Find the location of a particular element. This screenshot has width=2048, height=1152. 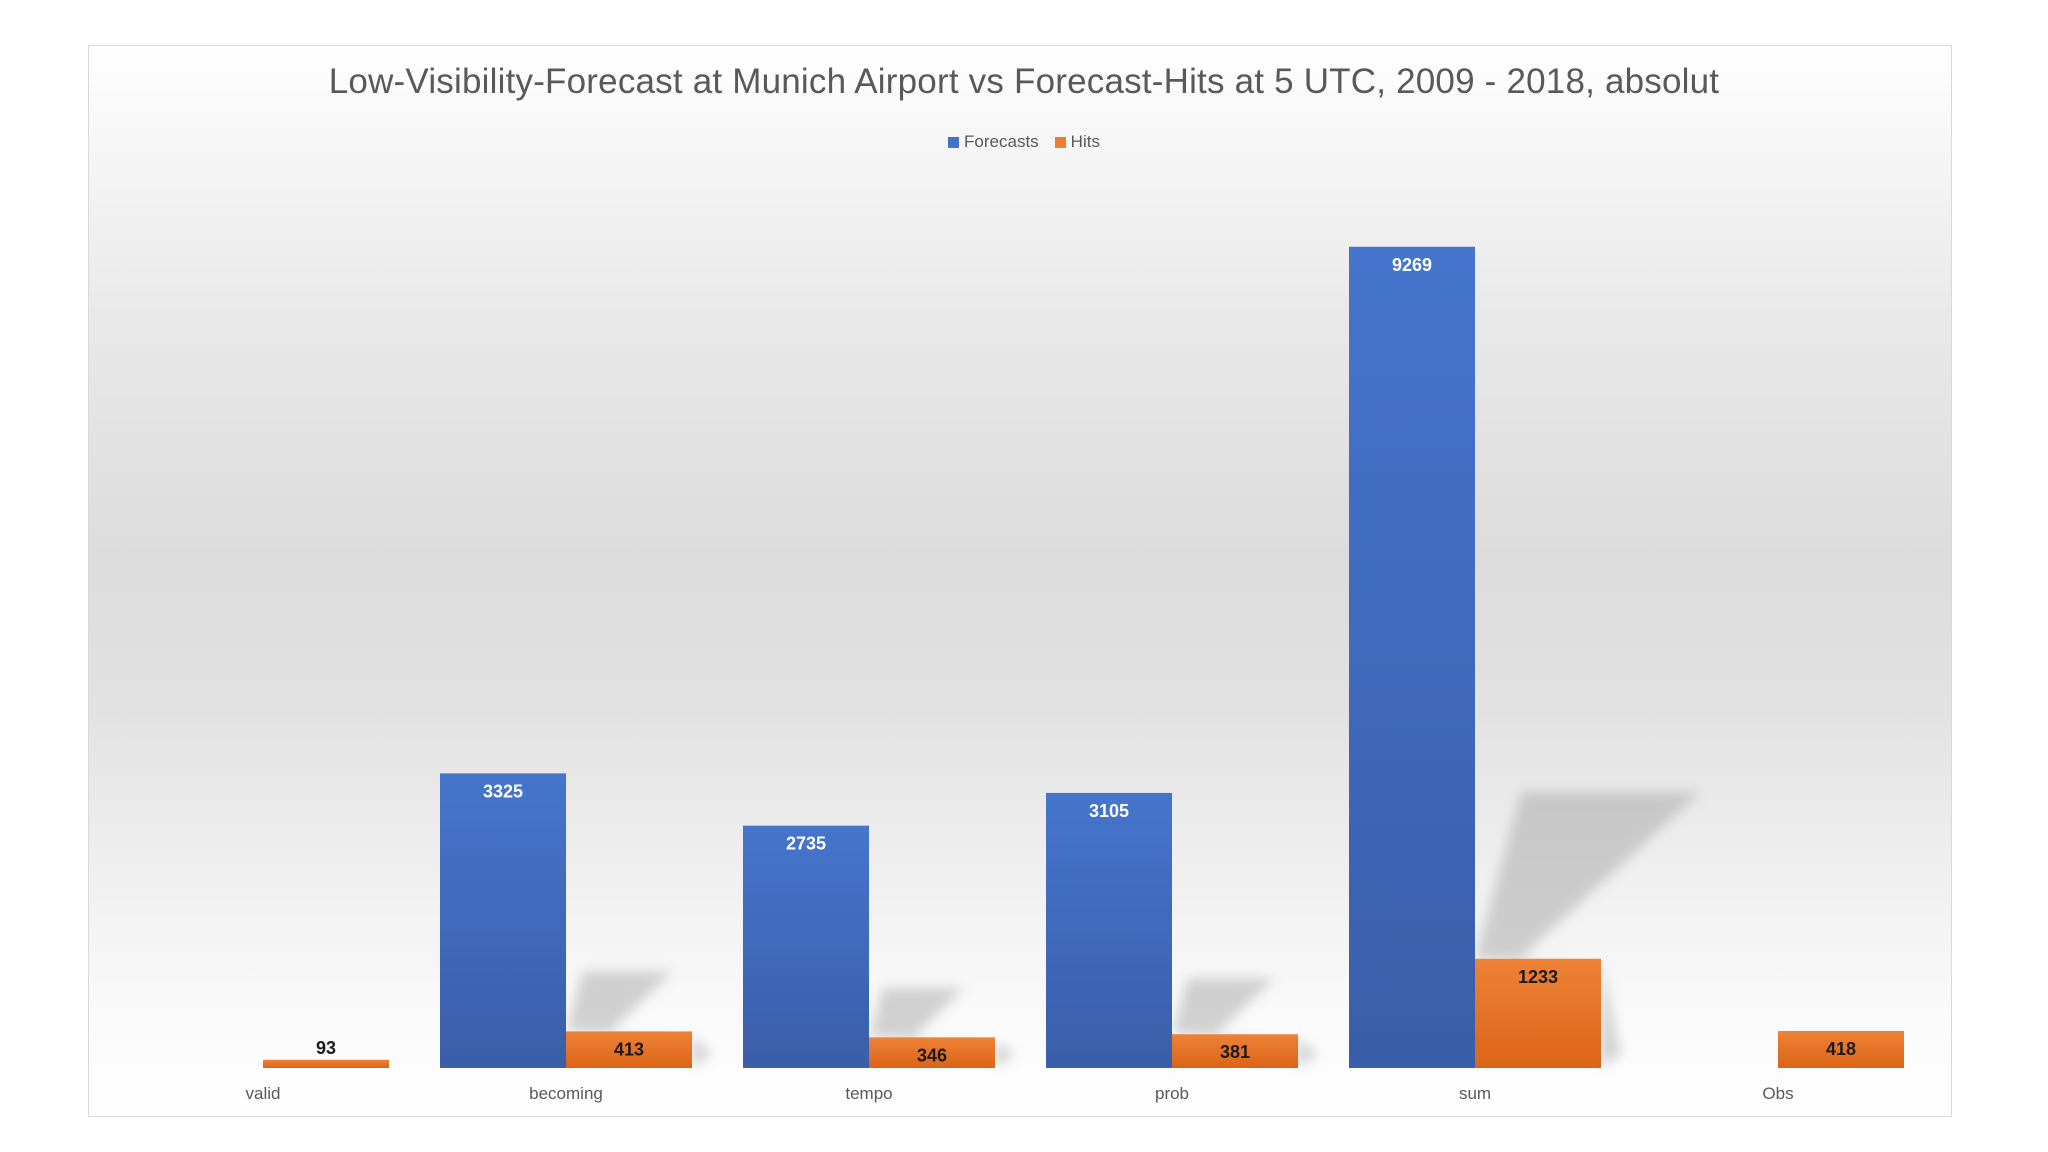

hits-data-label-sum: 1233 is located at coordinates (1538, 977).